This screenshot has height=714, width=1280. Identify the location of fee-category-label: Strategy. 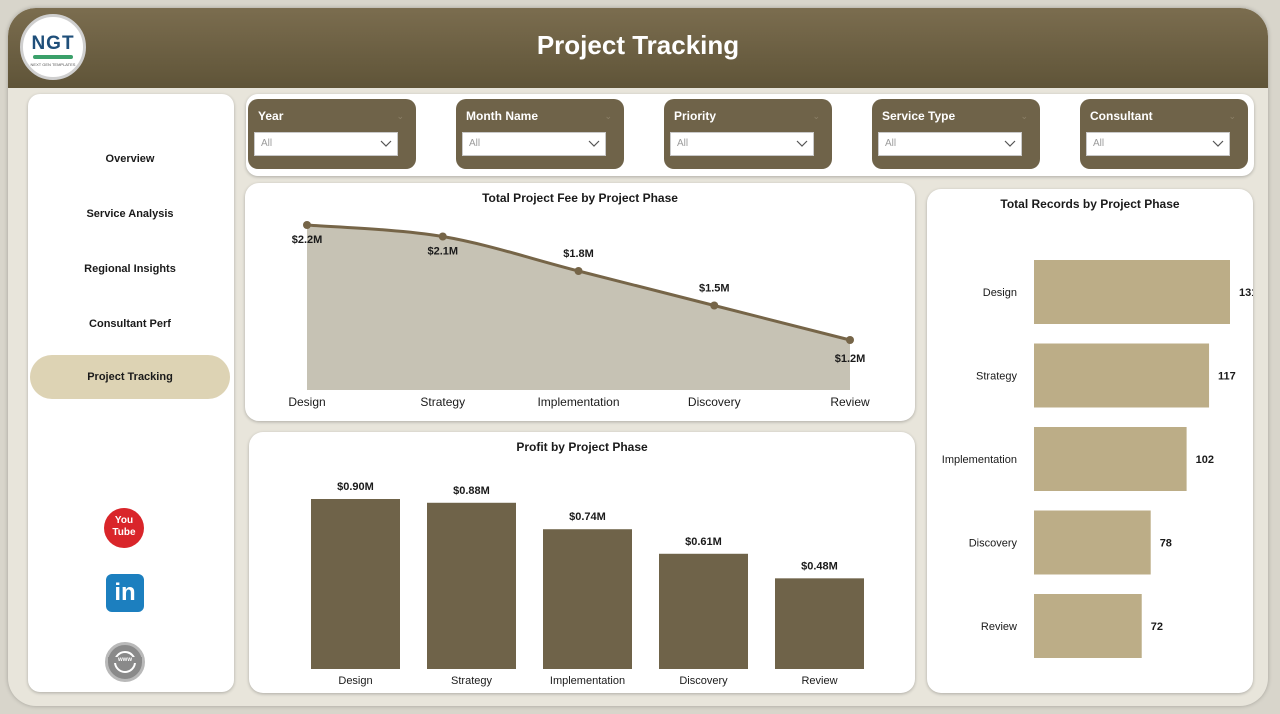
(442, 402).